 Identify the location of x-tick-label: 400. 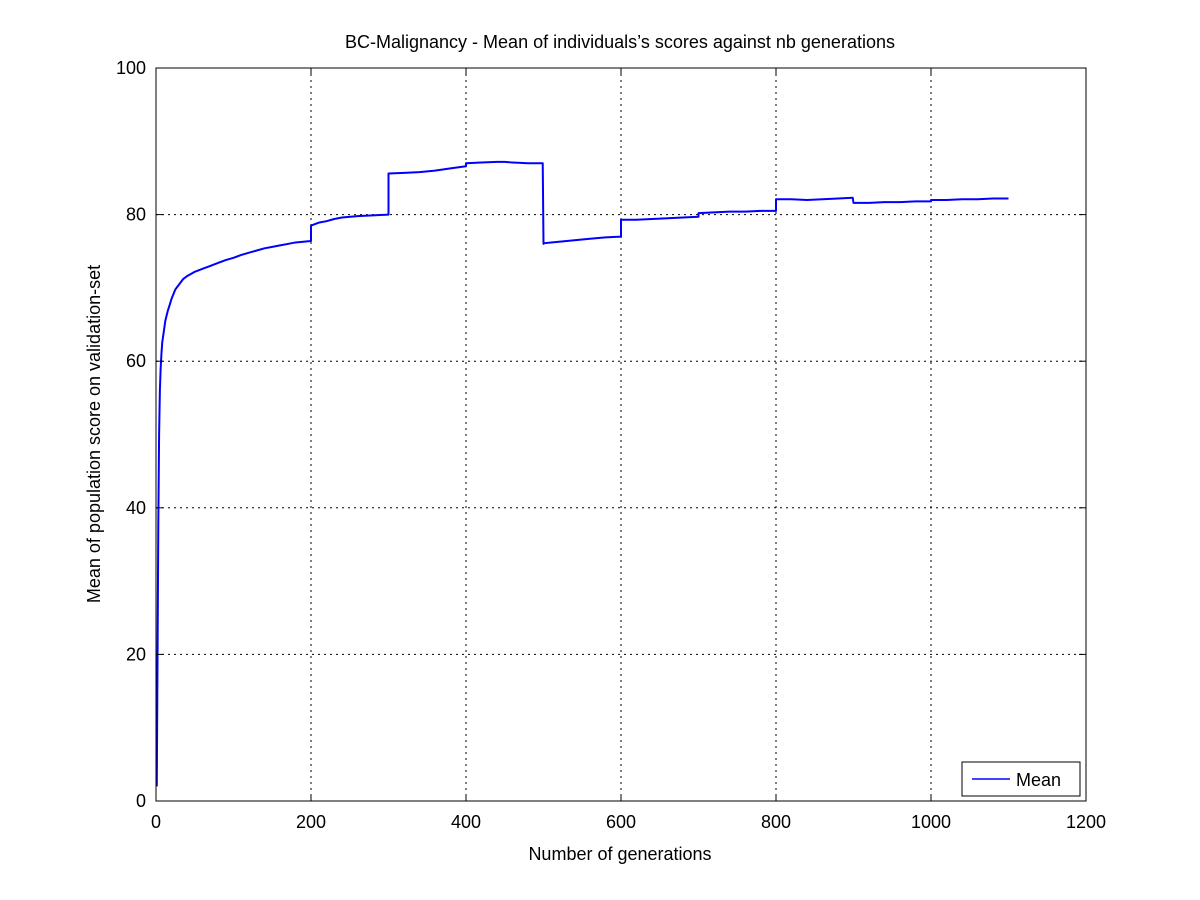
(466, 822).